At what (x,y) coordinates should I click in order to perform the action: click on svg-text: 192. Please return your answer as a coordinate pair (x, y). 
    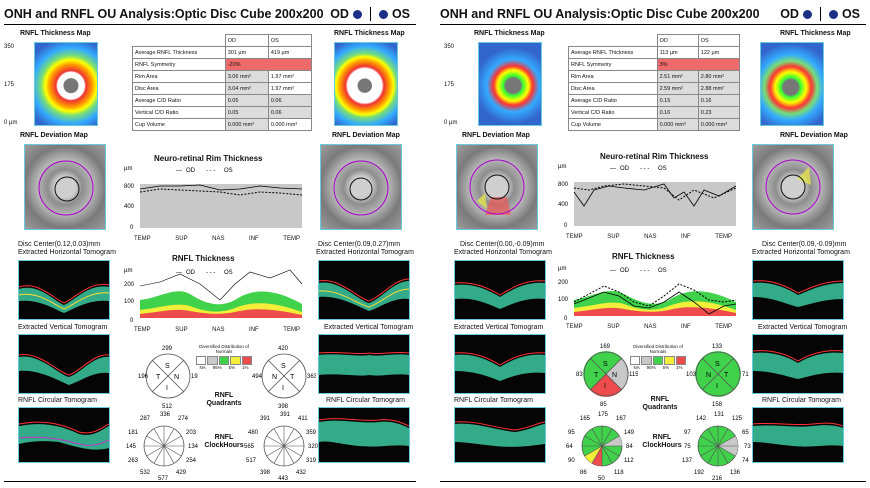
    Looking at the image, I should click on (699, 473).